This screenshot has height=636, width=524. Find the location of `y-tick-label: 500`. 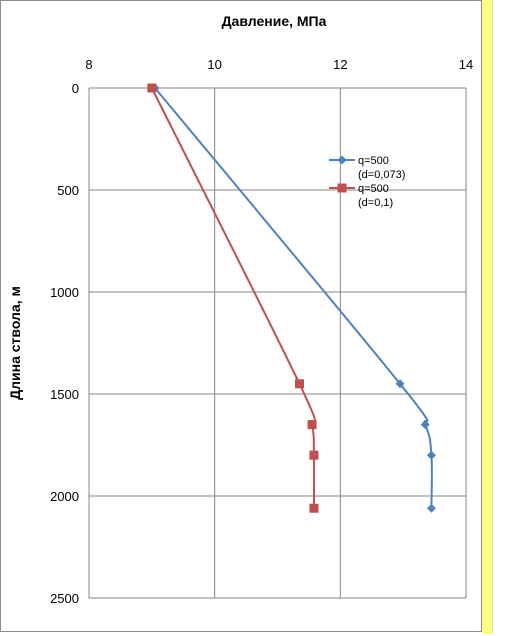

y-tick-label: 500 is located at coordinates (68, 190).